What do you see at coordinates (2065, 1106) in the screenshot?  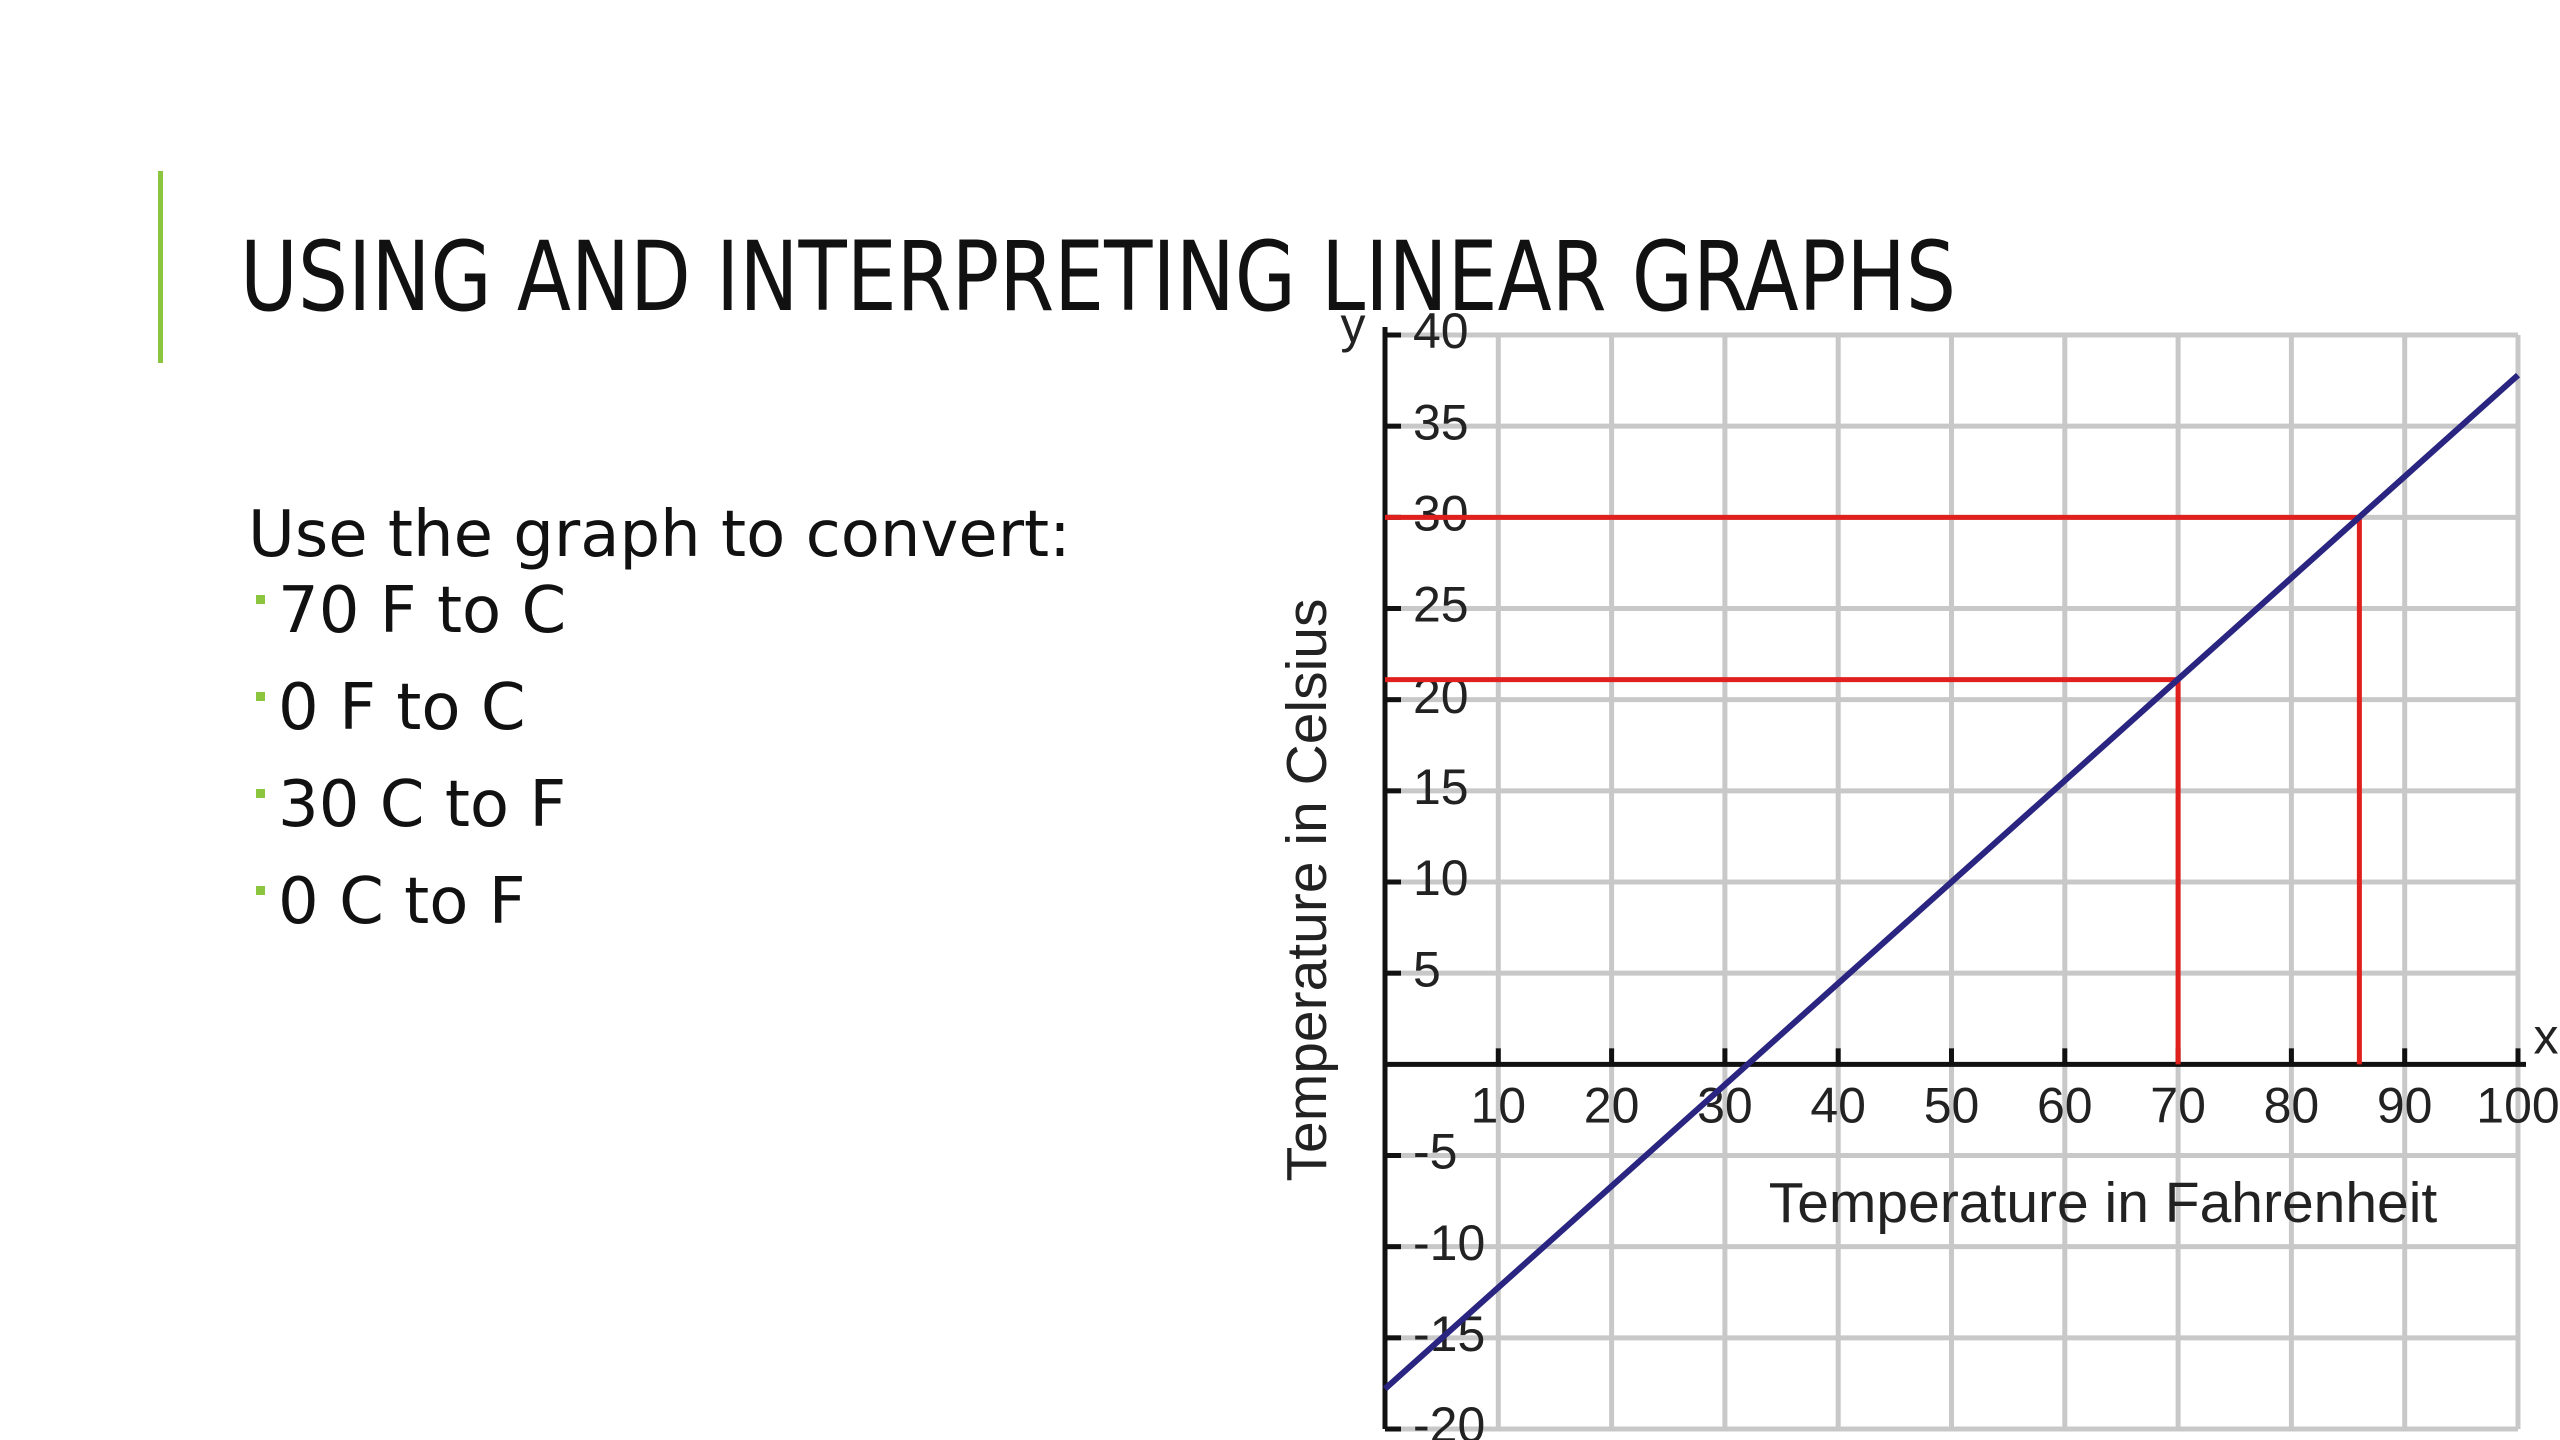 I see `x-tick-label: 60` at bounding box center [2065, 1106].